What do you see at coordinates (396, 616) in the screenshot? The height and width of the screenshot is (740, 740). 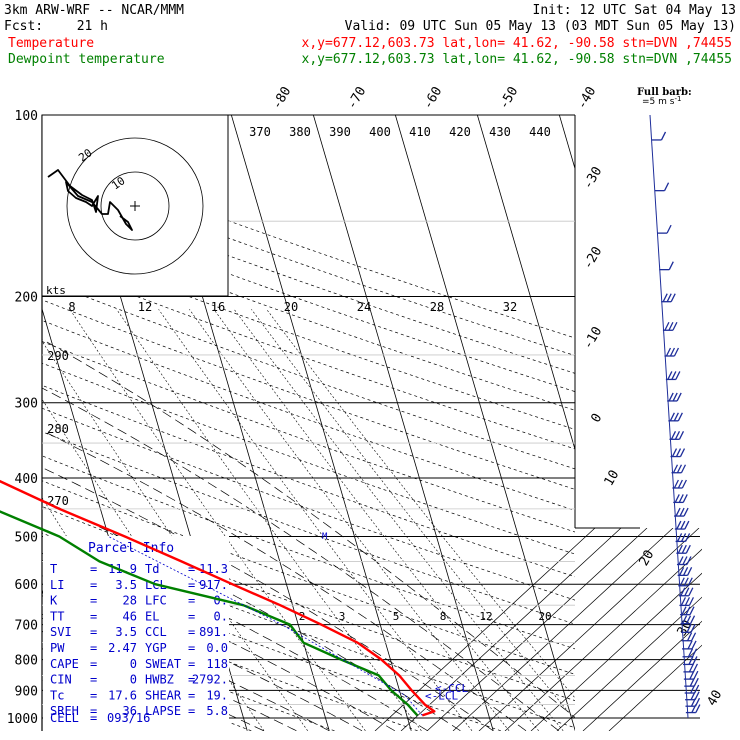 I see `mixing-ratio-label: 5` at bounding box center [396, 616].